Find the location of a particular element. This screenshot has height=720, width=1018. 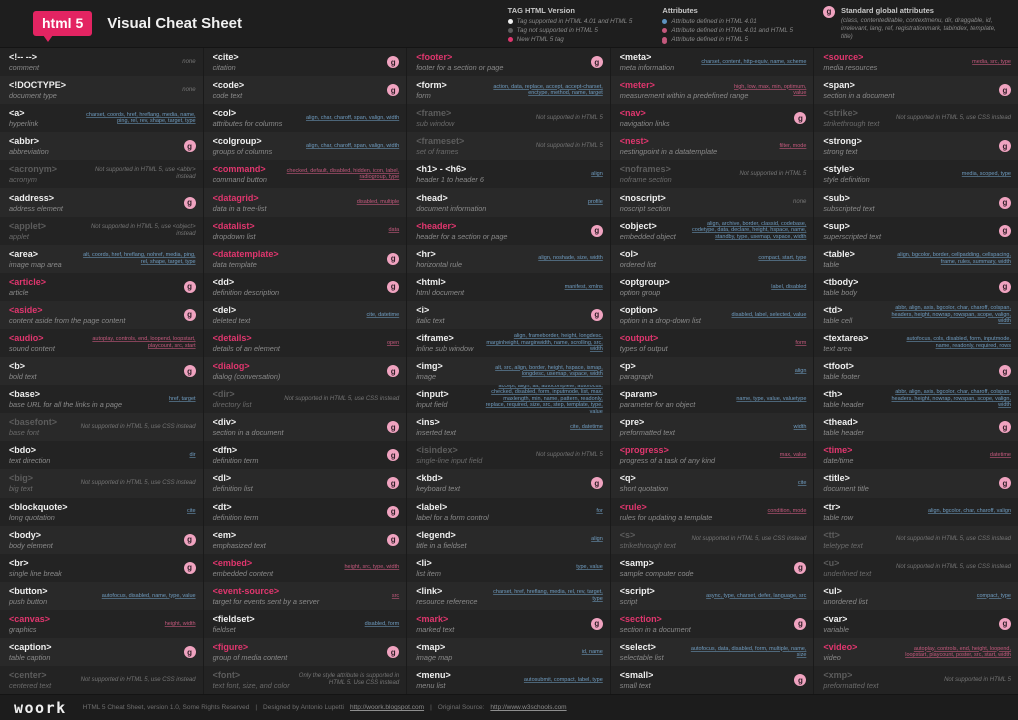

attribute-list: for is located at coordinates (599, 511).